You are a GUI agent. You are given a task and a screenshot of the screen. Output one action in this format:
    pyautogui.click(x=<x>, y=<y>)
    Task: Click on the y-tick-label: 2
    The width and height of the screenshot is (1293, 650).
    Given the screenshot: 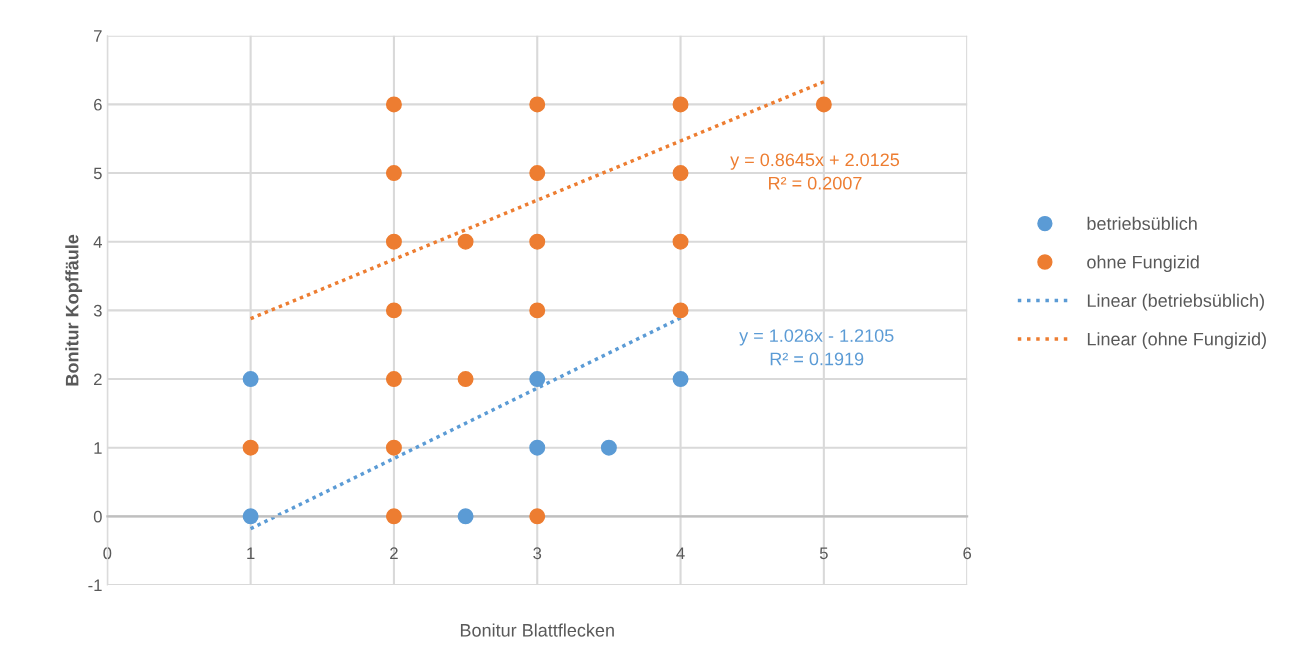 What is the action you would take?
    pyautogui.click(x=98, y=379)
    